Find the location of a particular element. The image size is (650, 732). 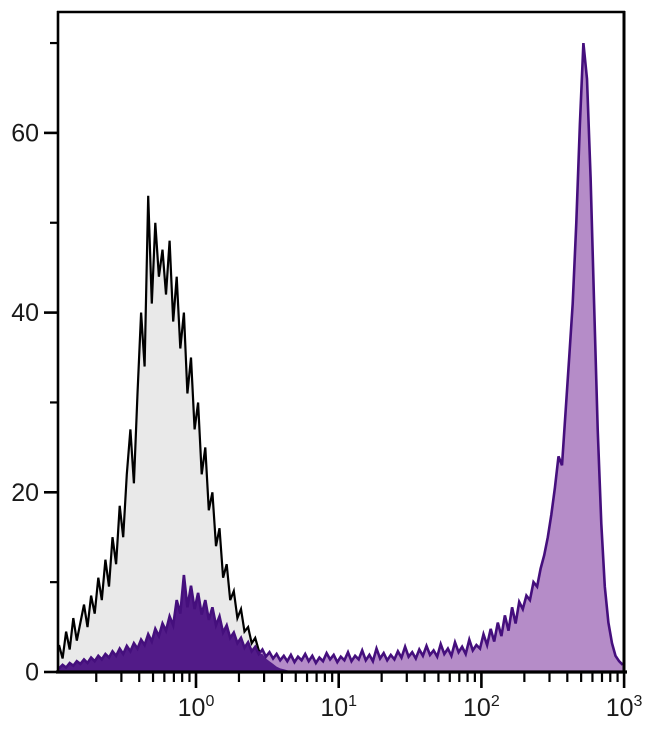

overlap-region-fill is located at coordinates (184, 623).